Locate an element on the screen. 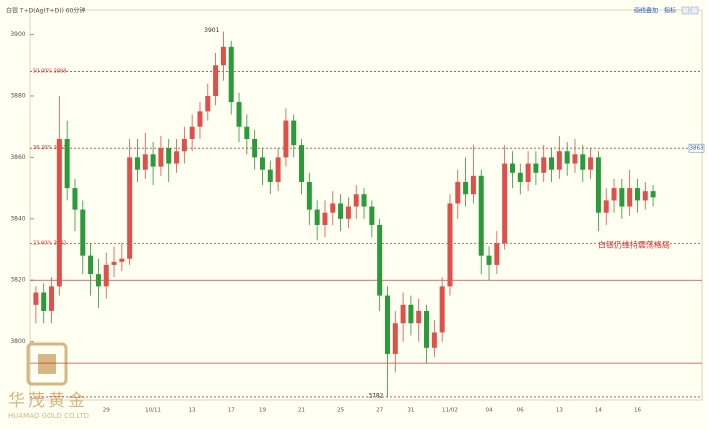 Image resolution: width=708 pixels, height=429 pixels. x-tick-label: 29 is located at coordinates (106, 411).